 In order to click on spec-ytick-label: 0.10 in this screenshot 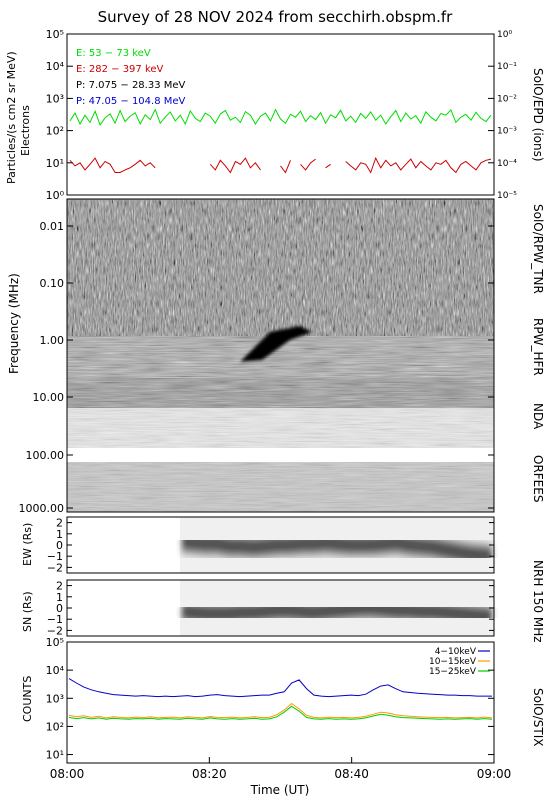, I will do `click(52, 283)`.